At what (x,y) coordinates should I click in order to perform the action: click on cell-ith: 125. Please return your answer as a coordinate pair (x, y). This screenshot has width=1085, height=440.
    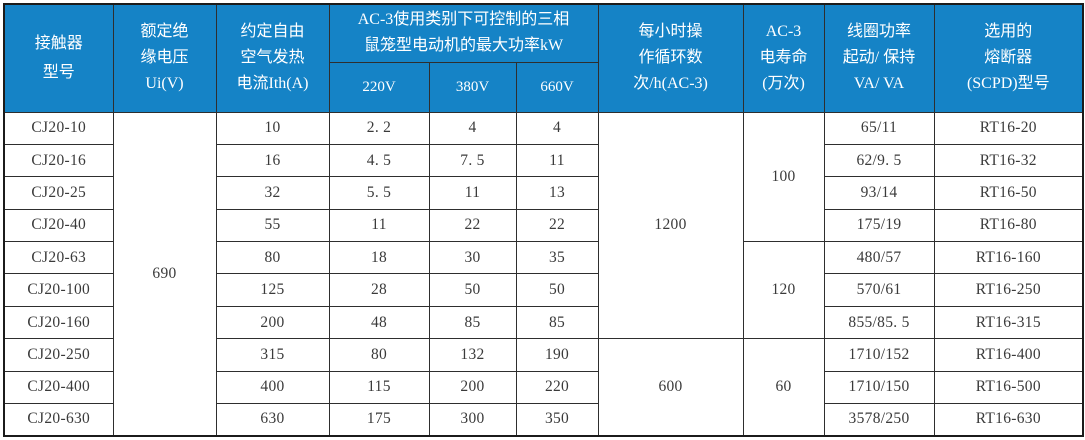
    Looking at the image, I should click on (272, 290).